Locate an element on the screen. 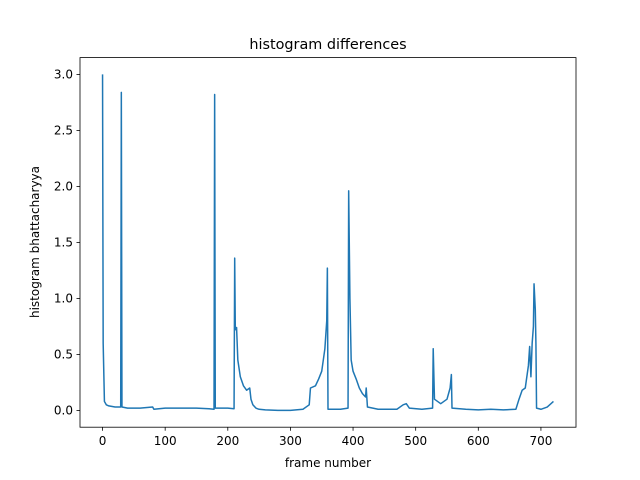 This screenshot has width=640, height=480. y-tick-label: 1.0 is located at coordinates (63, 298).